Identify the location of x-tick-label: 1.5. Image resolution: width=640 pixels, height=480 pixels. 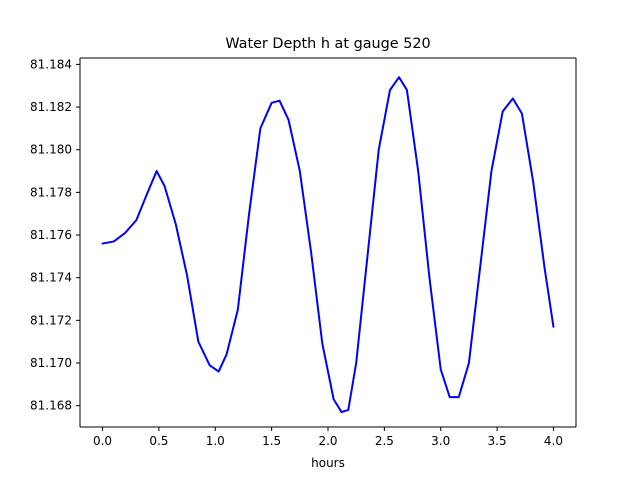
(271, 441).